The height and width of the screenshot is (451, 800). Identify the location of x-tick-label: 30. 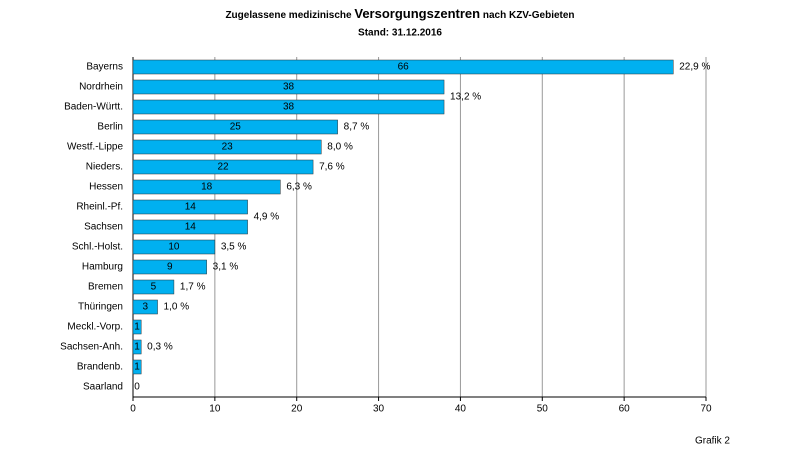
(379, 409).